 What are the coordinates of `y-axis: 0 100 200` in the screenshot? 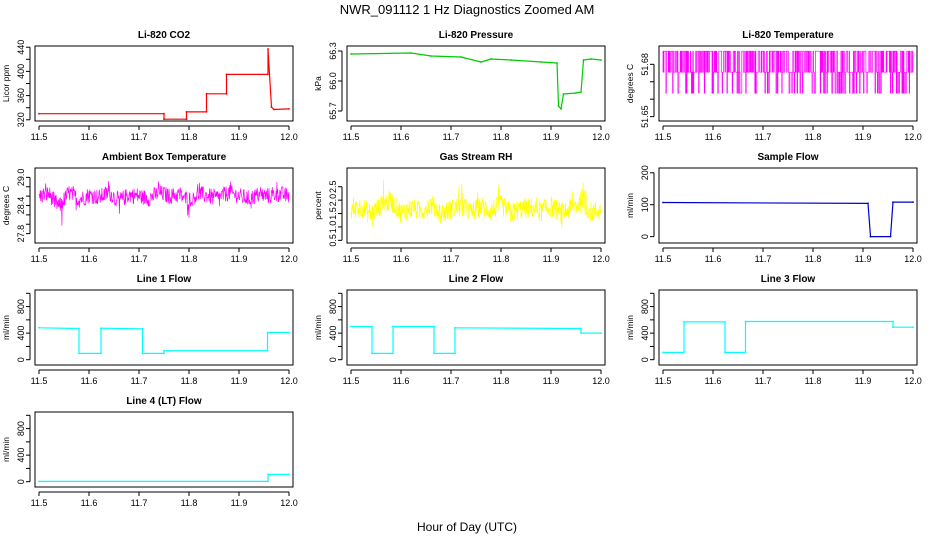 It's located at (647, 202).